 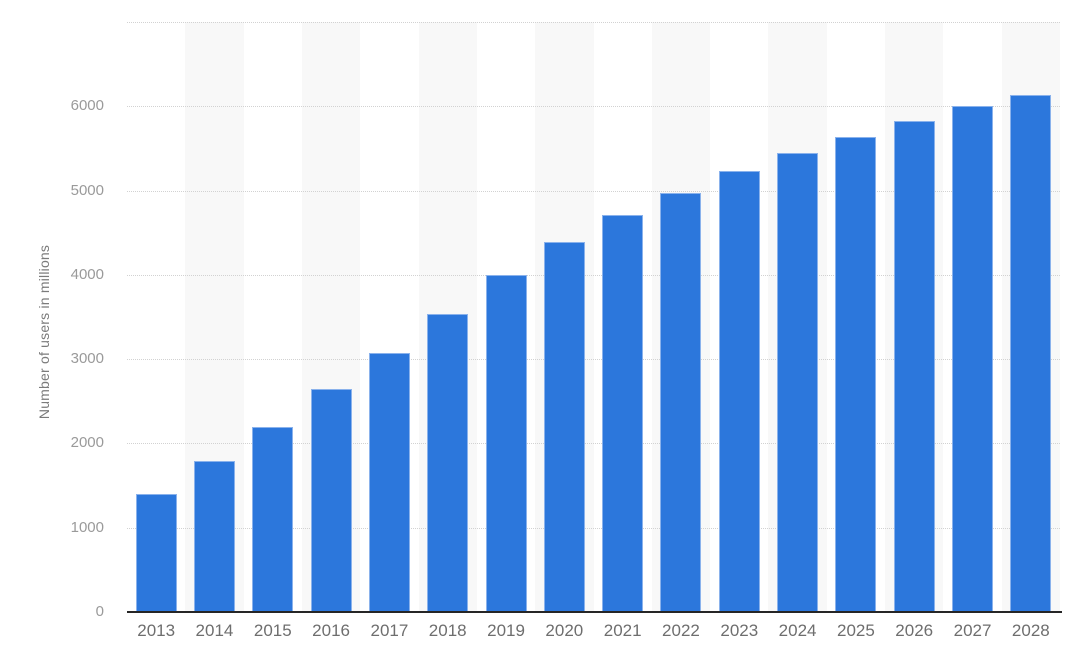 What do you see at coordinates (448, 462) in the screenshot?
I see `bar-2018` at bounding box center [448, 462].